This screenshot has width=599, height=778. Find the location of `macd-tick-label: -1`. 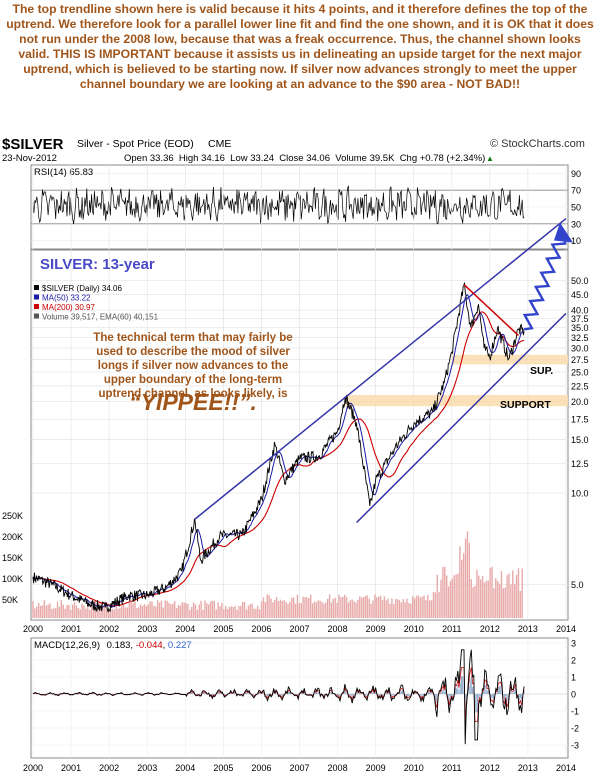

macd-tick-label: -1 is located at coordinates (575, 712).